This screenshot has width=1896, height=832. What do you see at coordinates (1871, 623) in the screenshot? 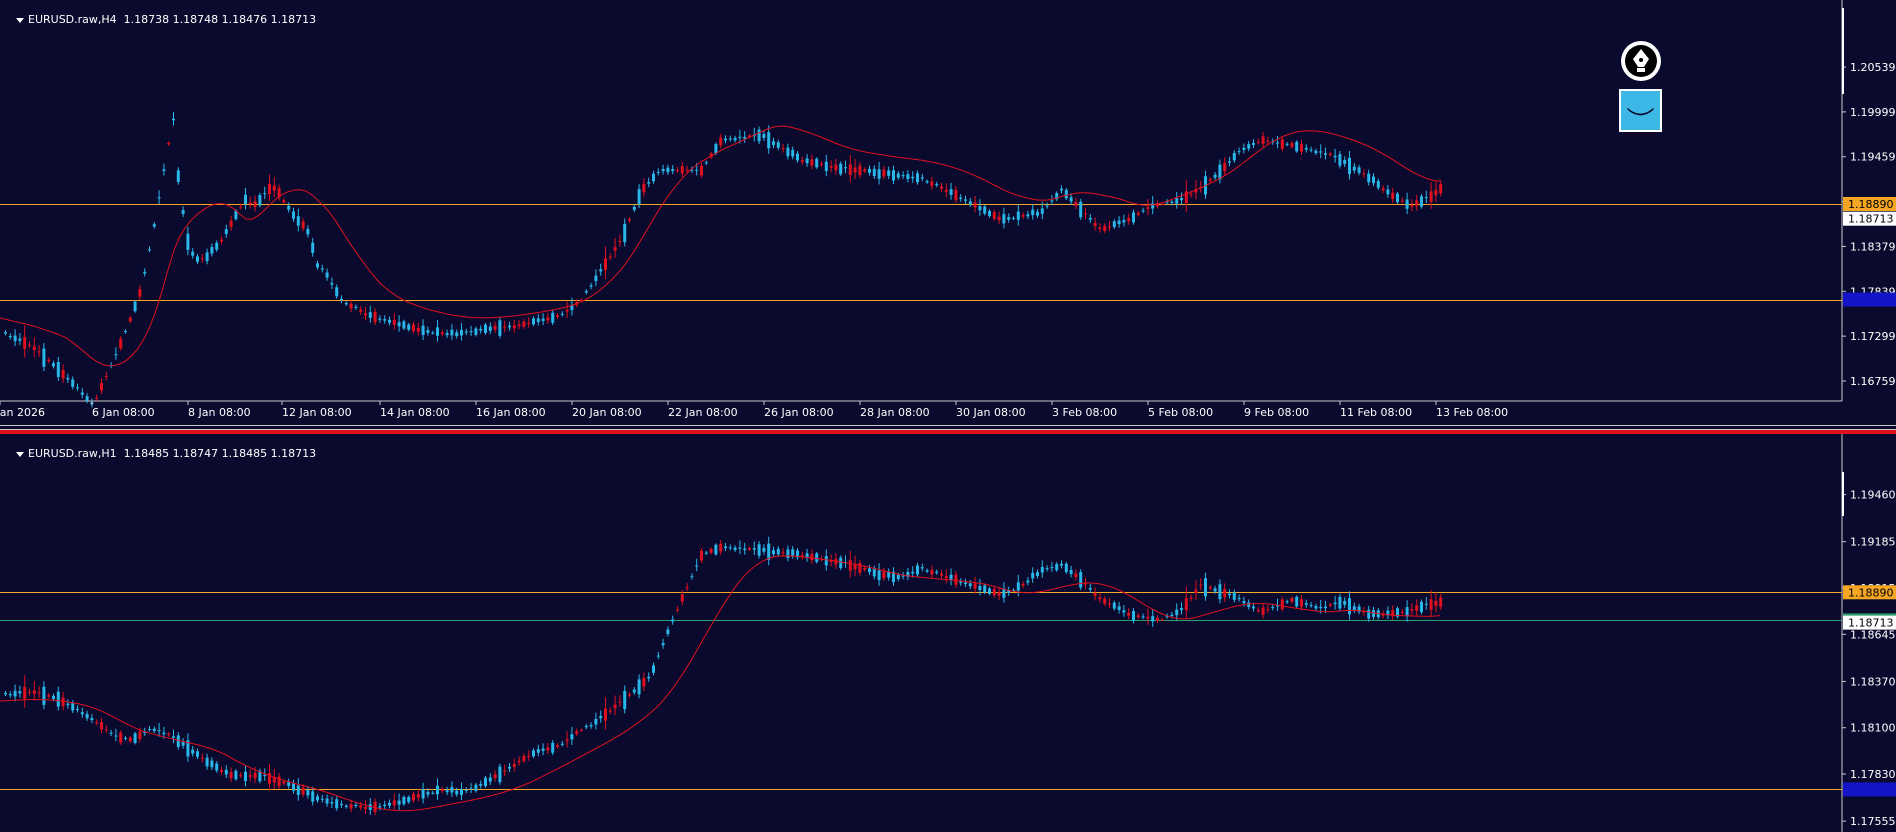
I see `current-price-label: 1.18713` at bounding box center [1871, 623].